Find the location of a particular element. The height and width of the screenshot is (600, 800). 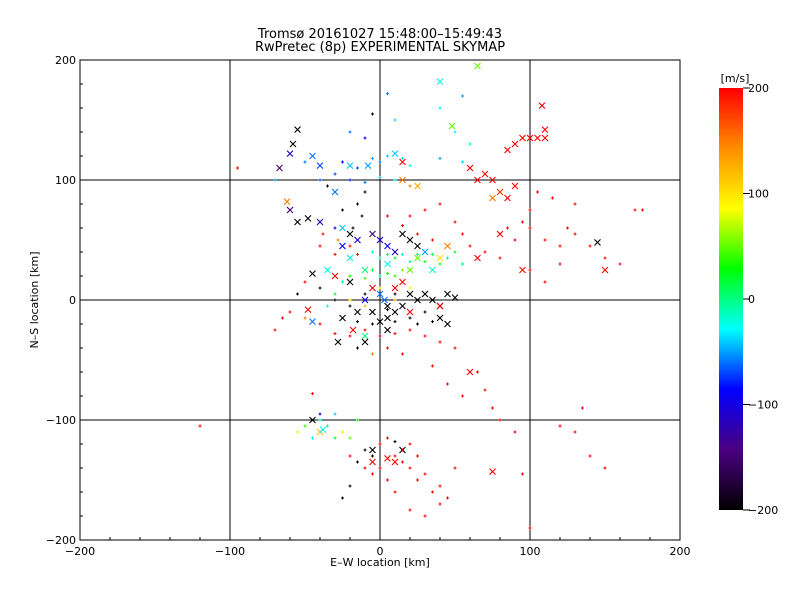

y-tick-label: −100 is located at coordinates (61, 420).